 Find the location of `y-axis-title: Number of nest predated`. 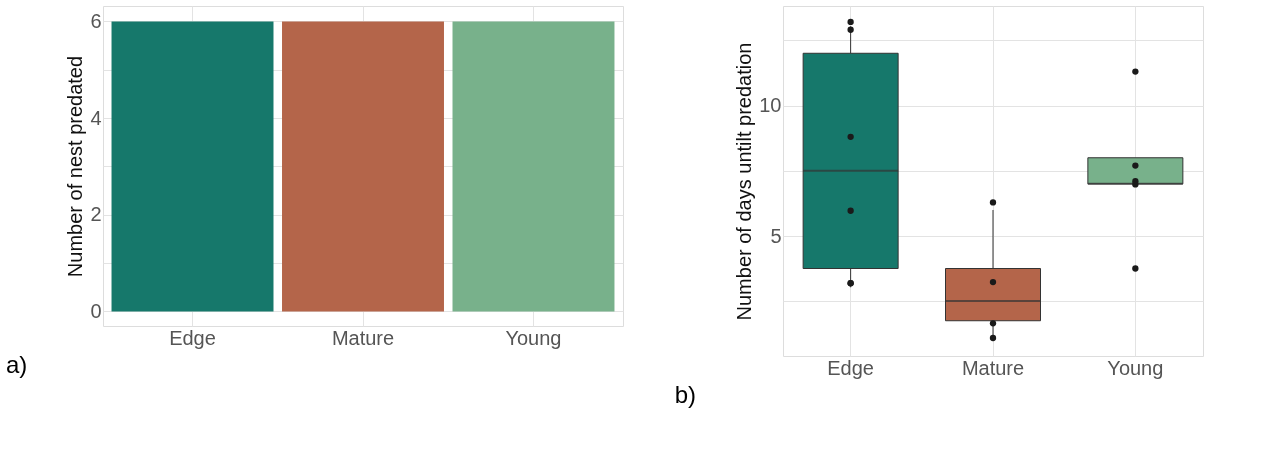

y-axis-title: Number of nest predated is located at coordinates (75, 166).